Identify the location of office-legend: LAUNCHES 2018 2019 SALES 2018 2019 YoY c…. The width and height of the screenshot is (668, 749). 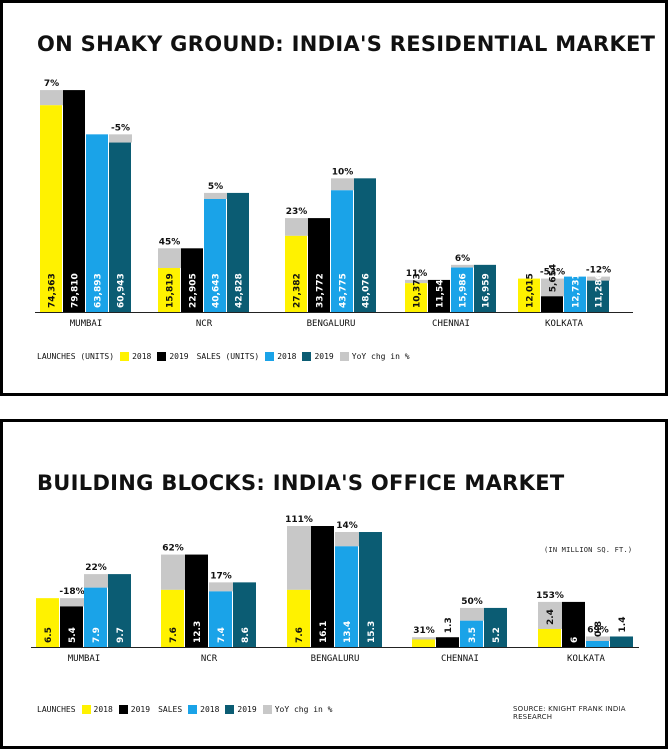
(184, 709).